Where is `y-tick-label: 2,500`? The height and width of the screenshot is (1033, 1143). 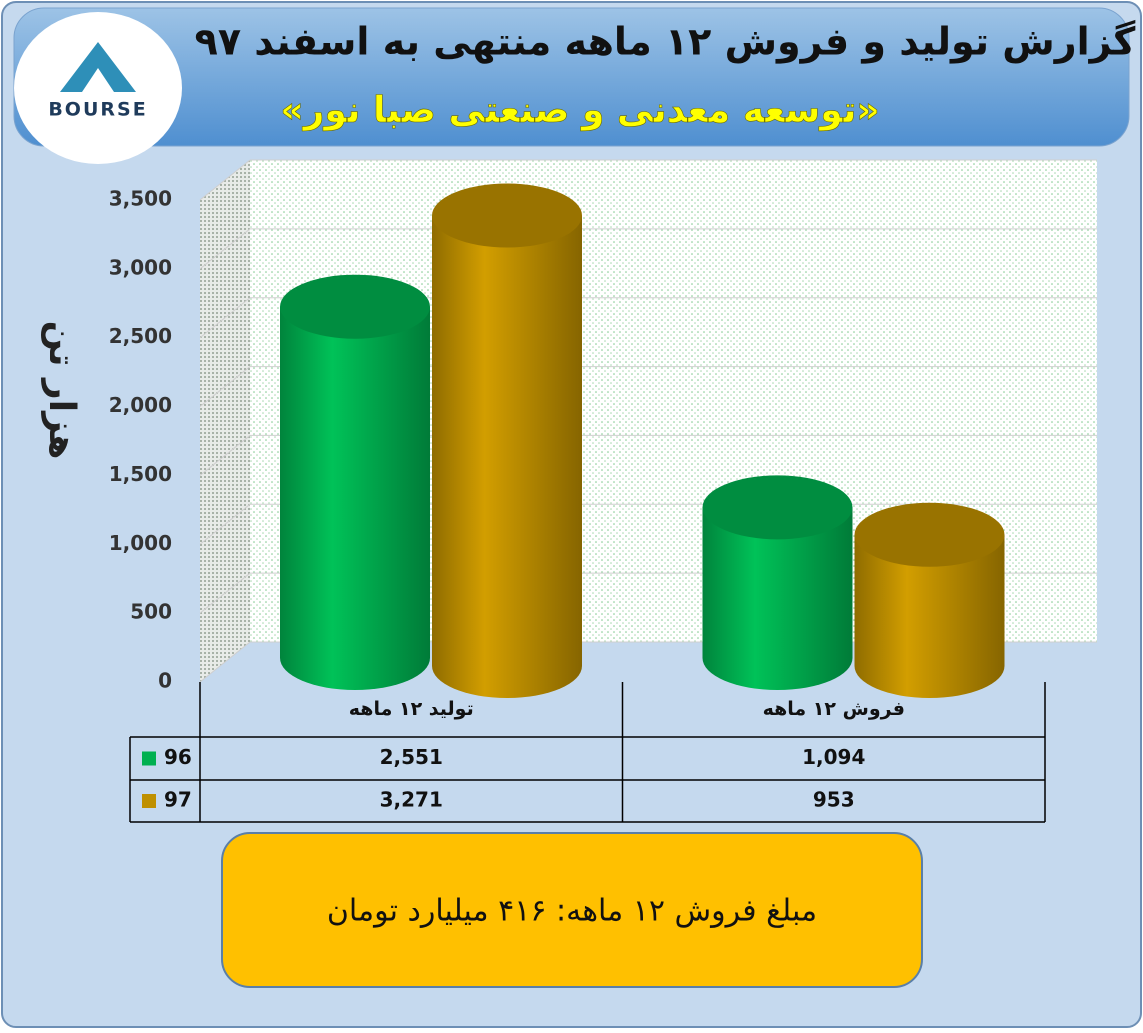 y-tick-label: 2,500 is located at coordinates (140, 336).